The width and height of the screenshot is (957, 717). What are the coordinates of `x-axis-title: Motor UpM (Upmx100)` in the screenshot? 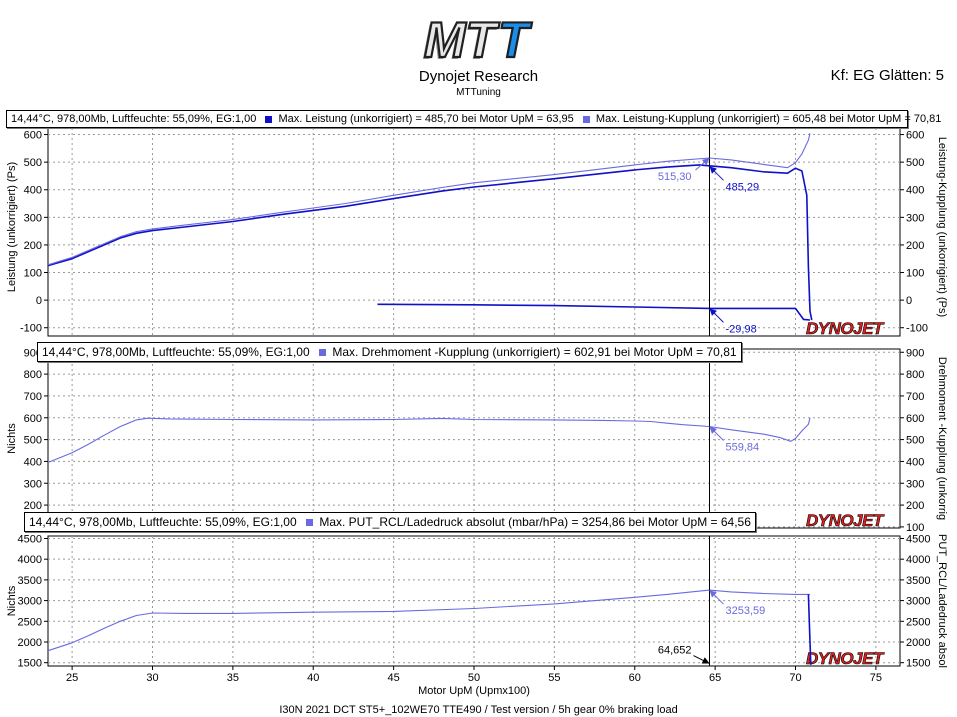 It's located at (474, 691).